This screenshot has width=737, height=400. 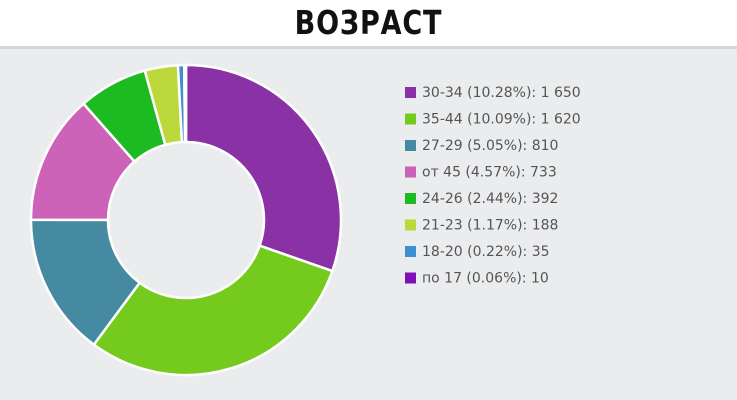 I want to click on header-divider, so click(x=368, y=47).